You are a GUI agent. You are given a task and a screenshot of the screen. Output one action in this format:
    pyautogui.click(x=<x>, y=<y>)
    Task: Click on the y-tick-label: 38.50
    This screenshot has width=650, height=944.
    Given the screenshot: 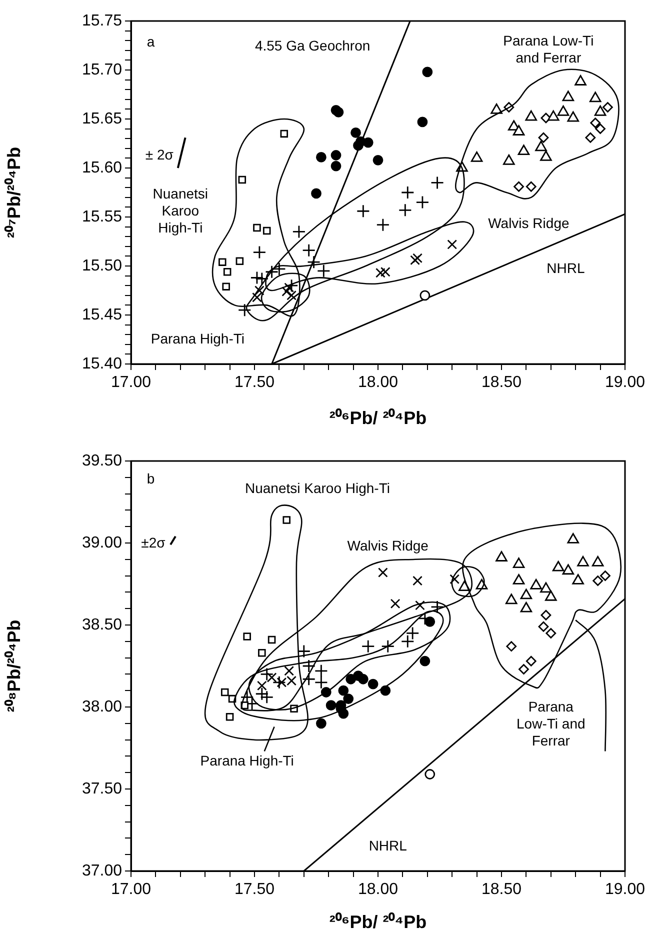 What is the action you would take?
    pyautogui.click(x=102, y=625)
    